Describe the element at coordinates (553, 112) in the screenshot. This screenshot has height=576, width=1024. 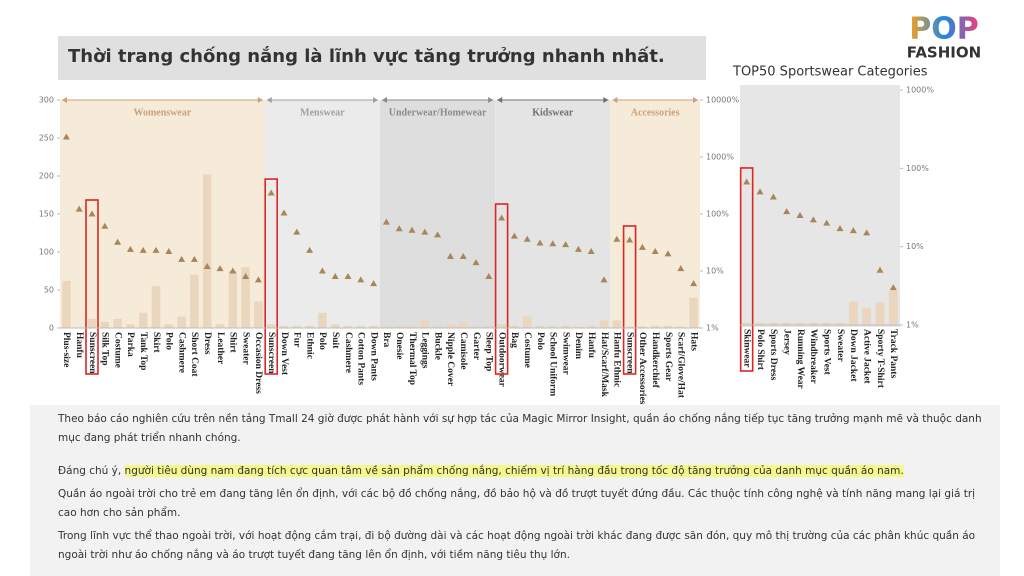
I see `group-label: Kidswear` at that location.